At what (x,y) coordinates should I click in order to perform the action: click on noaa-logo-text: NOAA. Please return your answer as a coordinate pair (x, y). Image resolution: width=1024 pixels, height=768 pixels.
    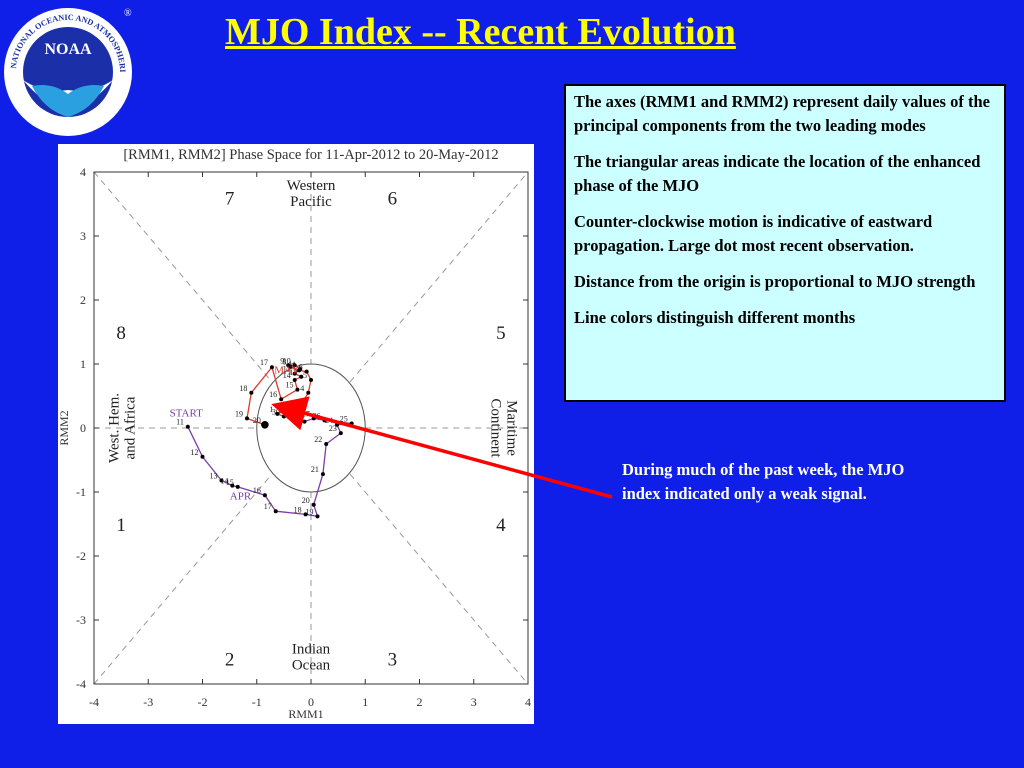
    Looking at the image, I should click on (68, 49).